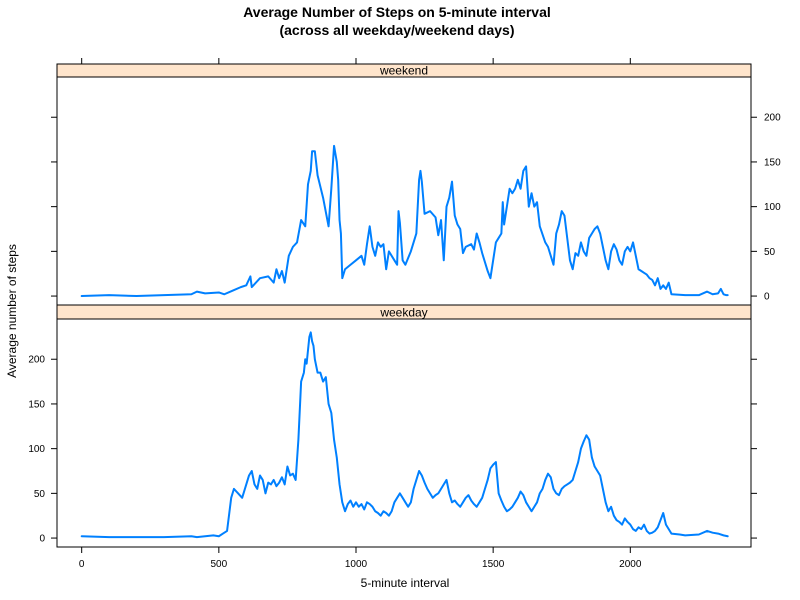 This screenshot has height=600, width=800. Describe the element at coordinates (356, 564) in the screenshot. I see `x-tick-label: 1000` at that location.